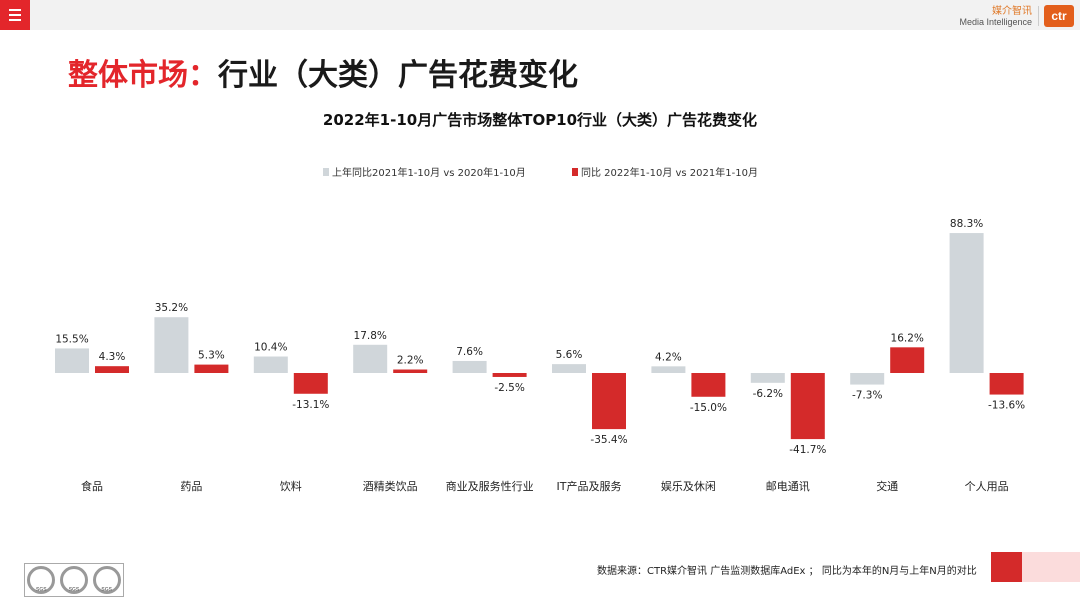 The image size is (1080, 608). What do you see at coordinates (995, 22) in the screenshot?
I see `brand-en: Media Intelligence` at bounding box center [995, 22].